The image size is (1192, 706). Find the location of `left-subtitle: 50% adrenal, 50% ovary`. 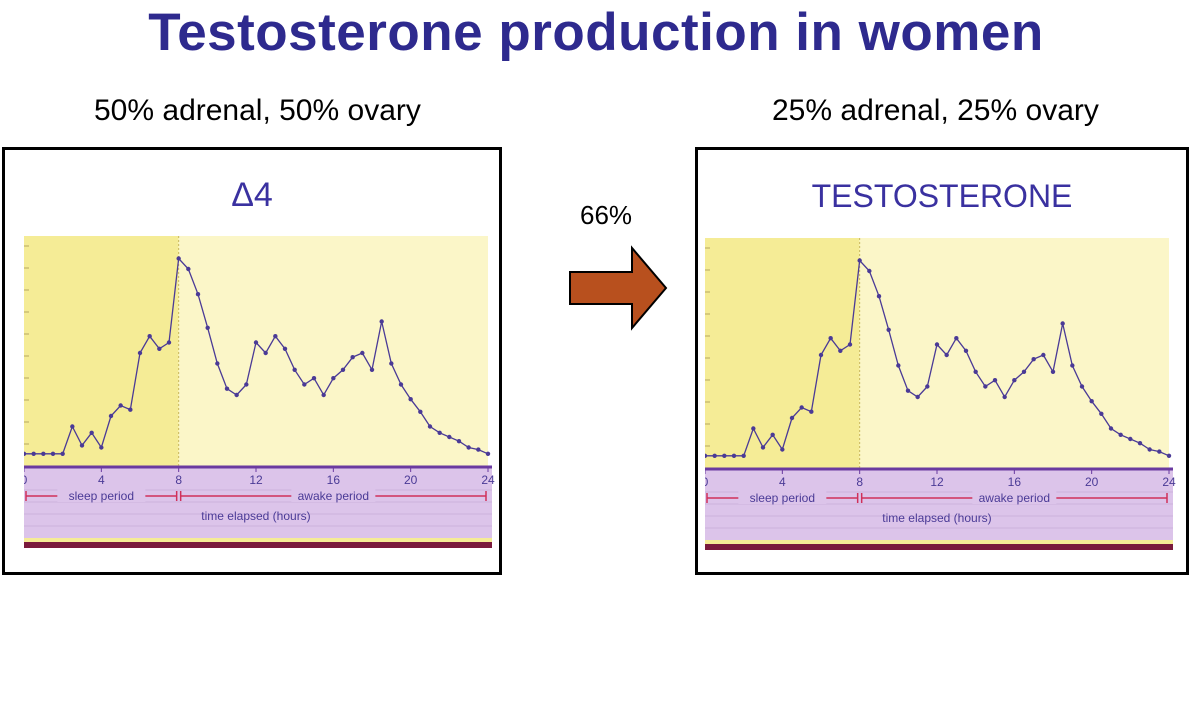

left-subtitle: 50% adrenal, 50% ovary is located at coordinates (257, 110).